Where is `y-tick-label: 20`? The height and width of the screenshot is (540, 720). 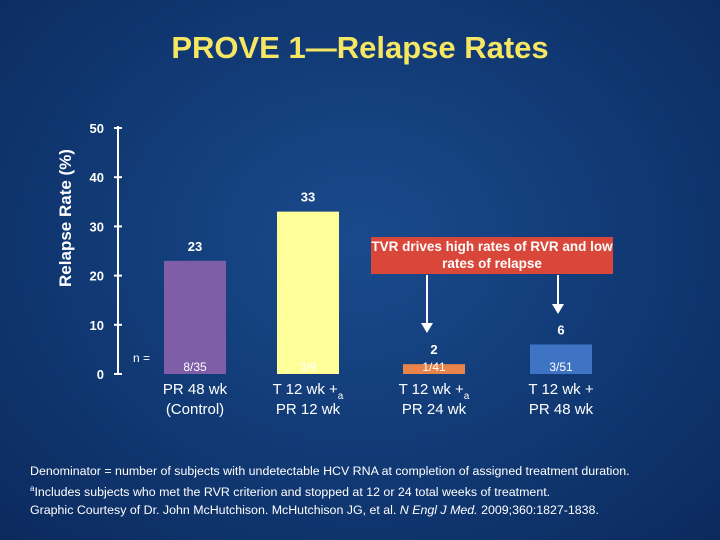 y-tick-label: 20 is located at coordinates (97, 276).